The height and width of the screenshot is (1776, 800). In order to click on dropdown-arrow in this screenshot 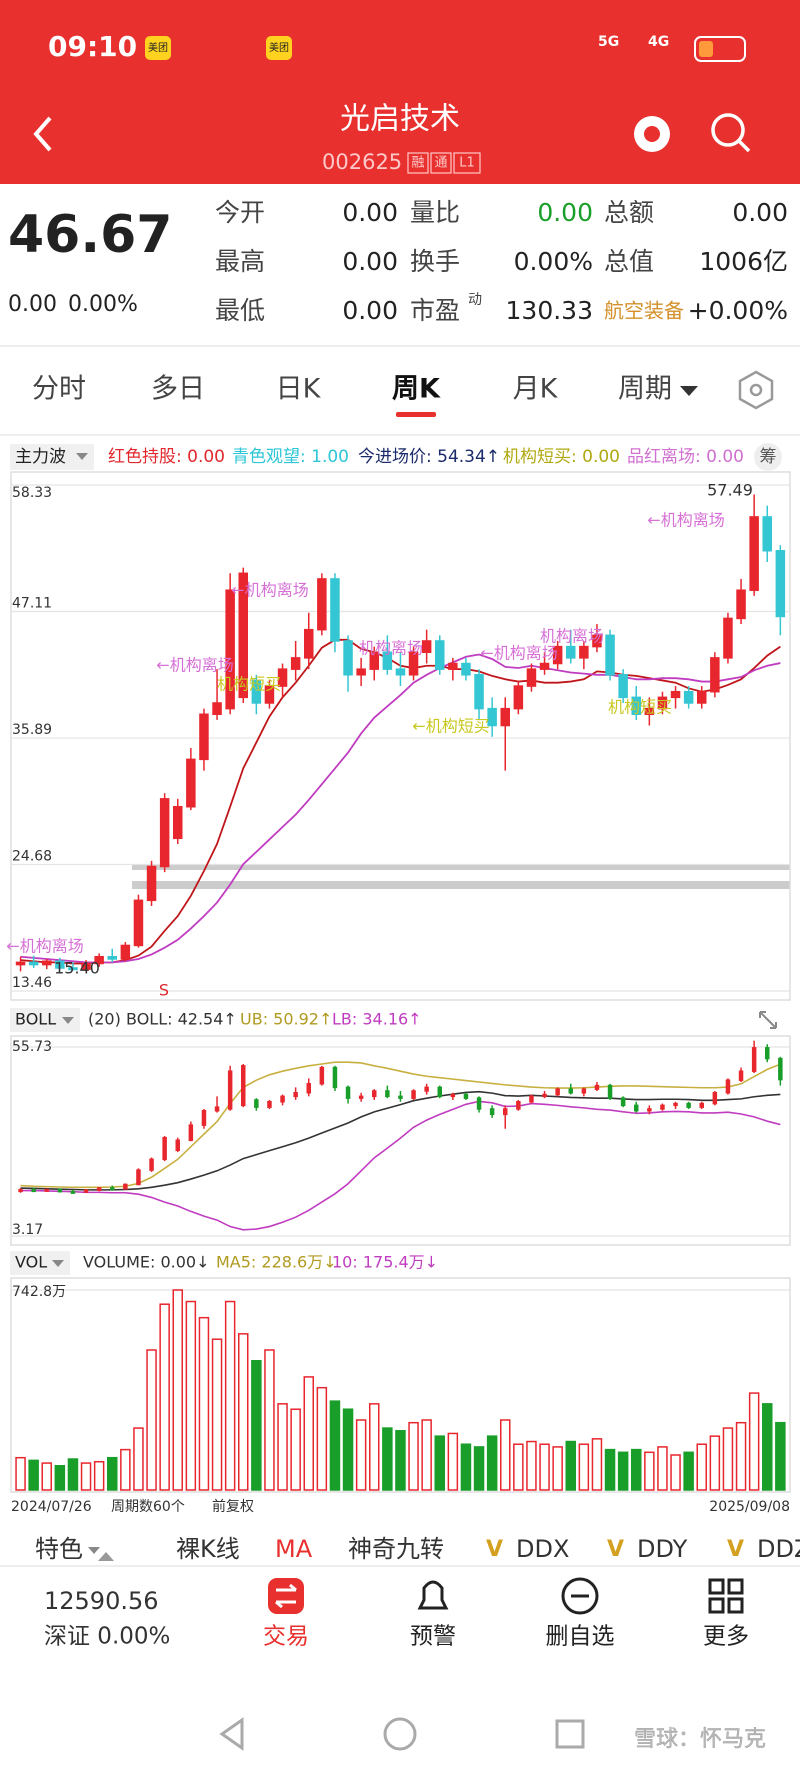, I will do `click(689, 391)`.